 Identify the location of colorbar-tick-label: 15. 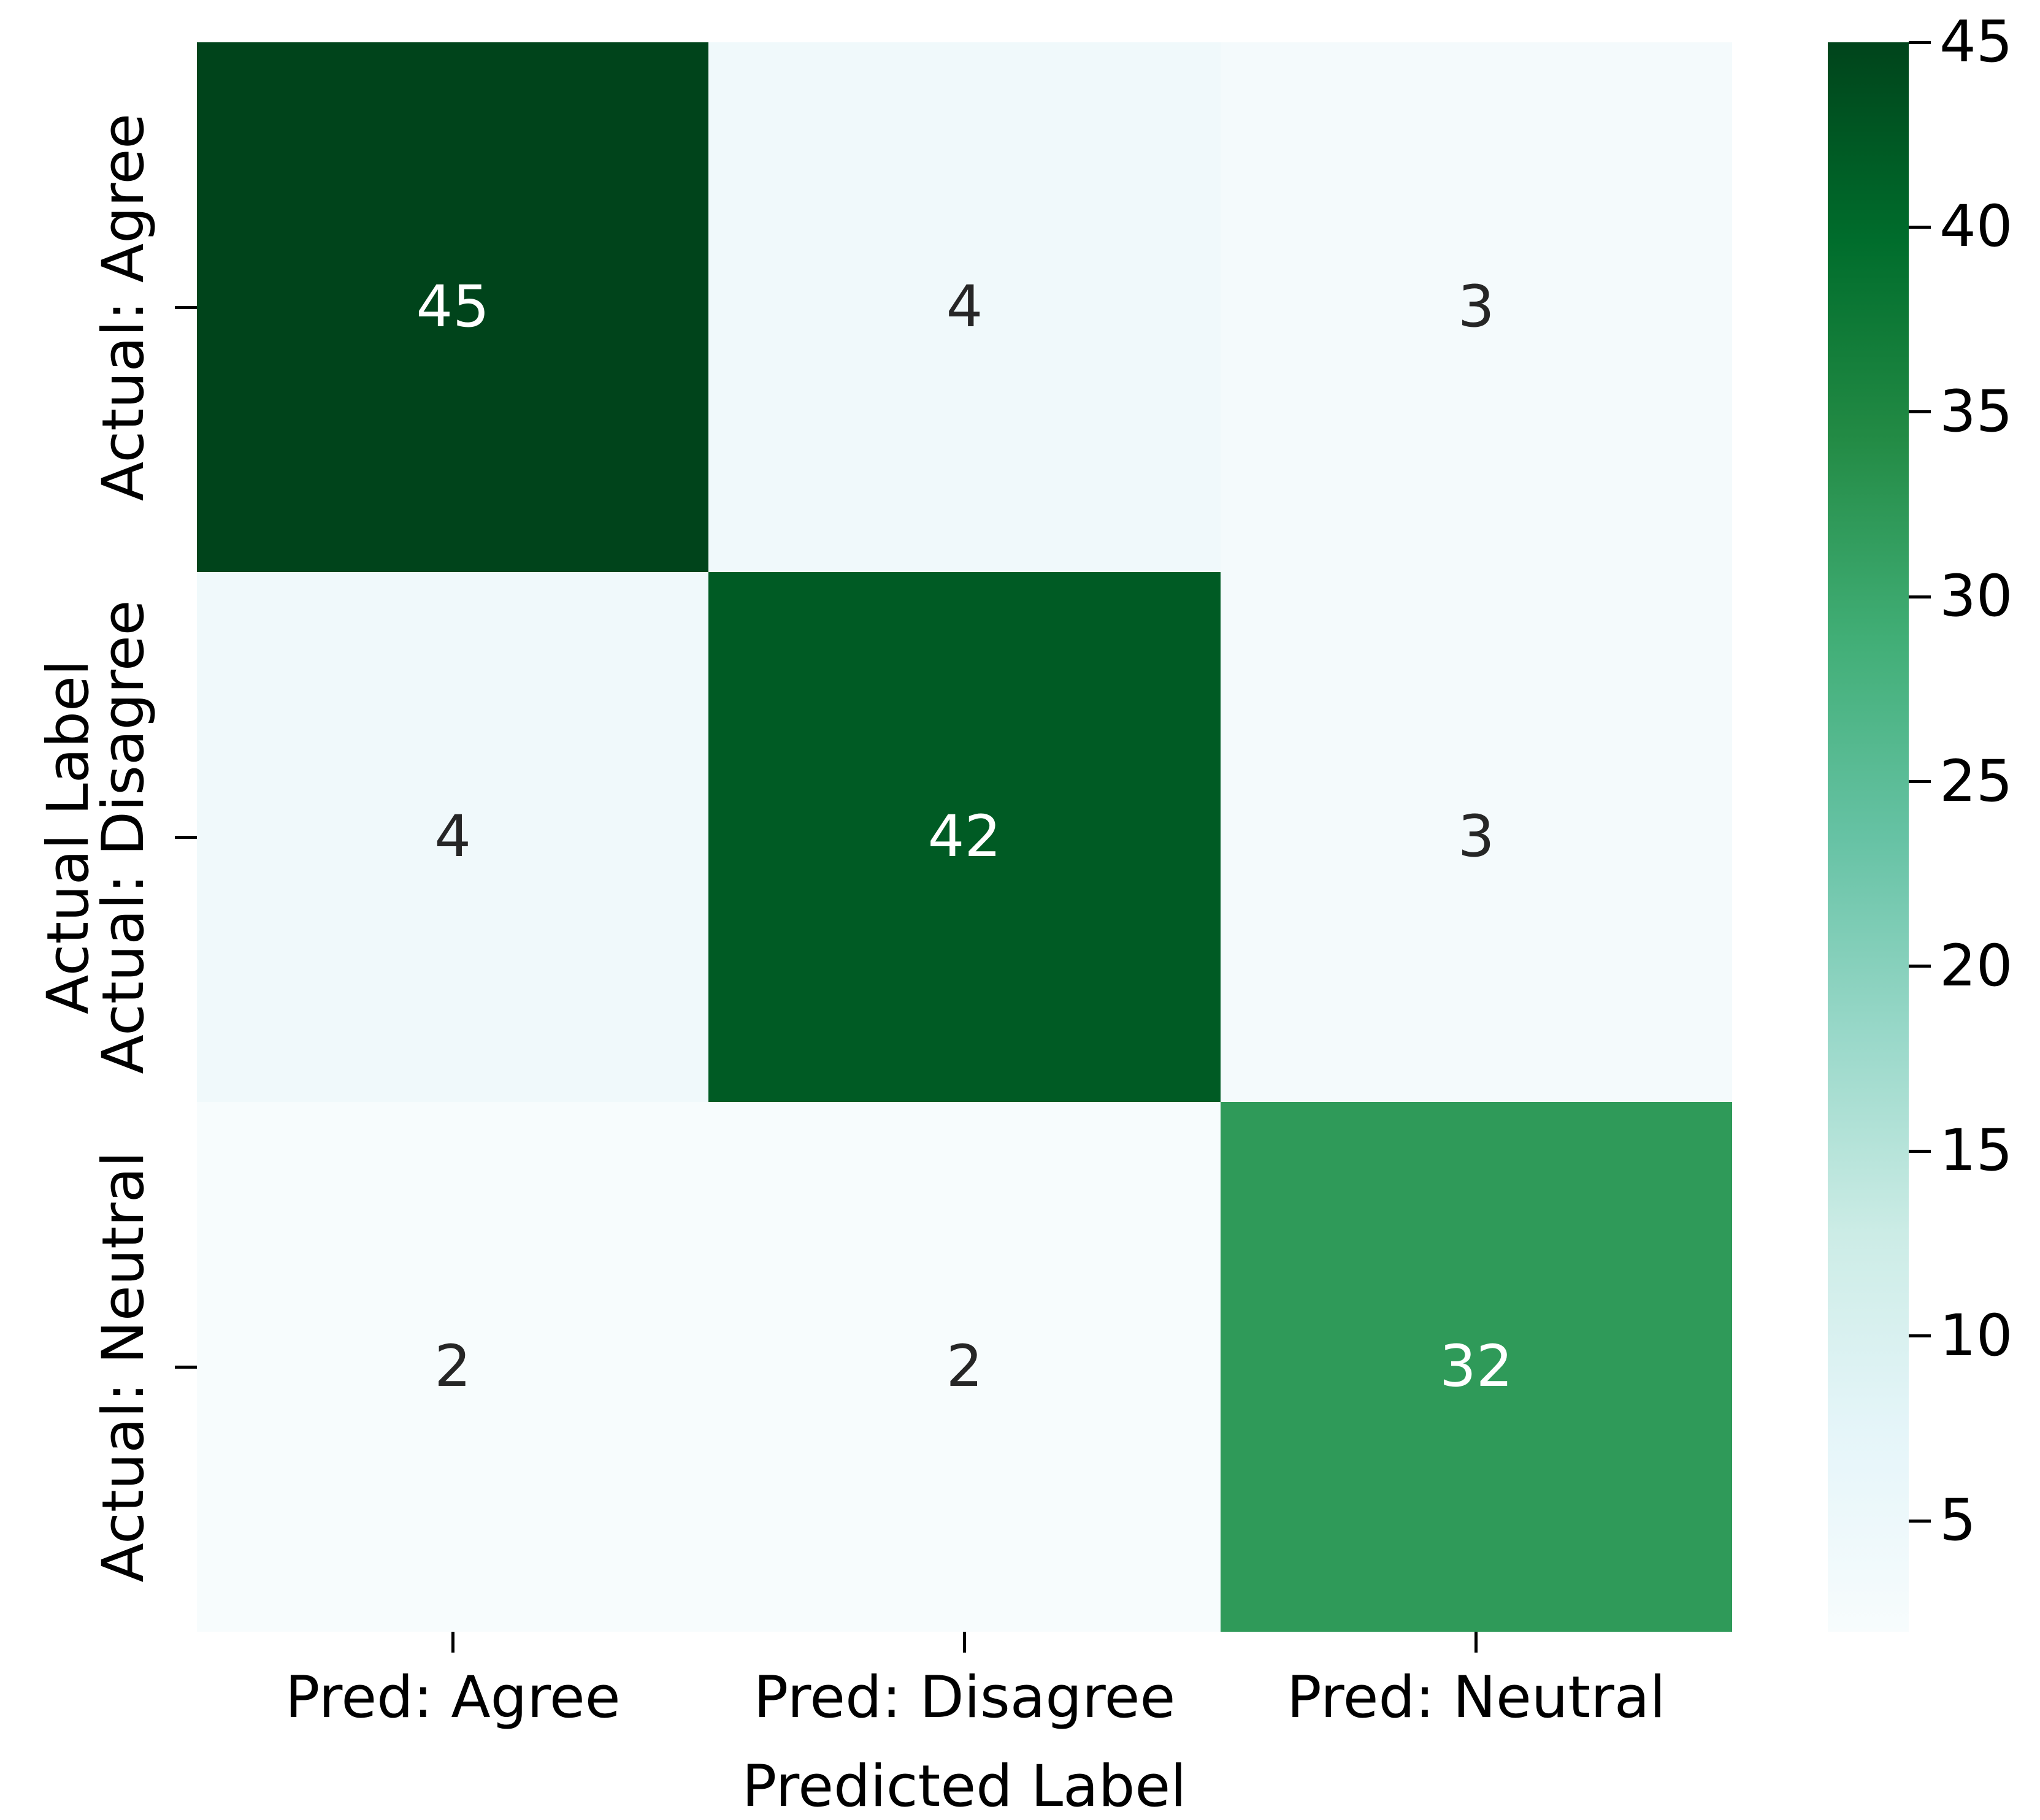
(1976, 1151).